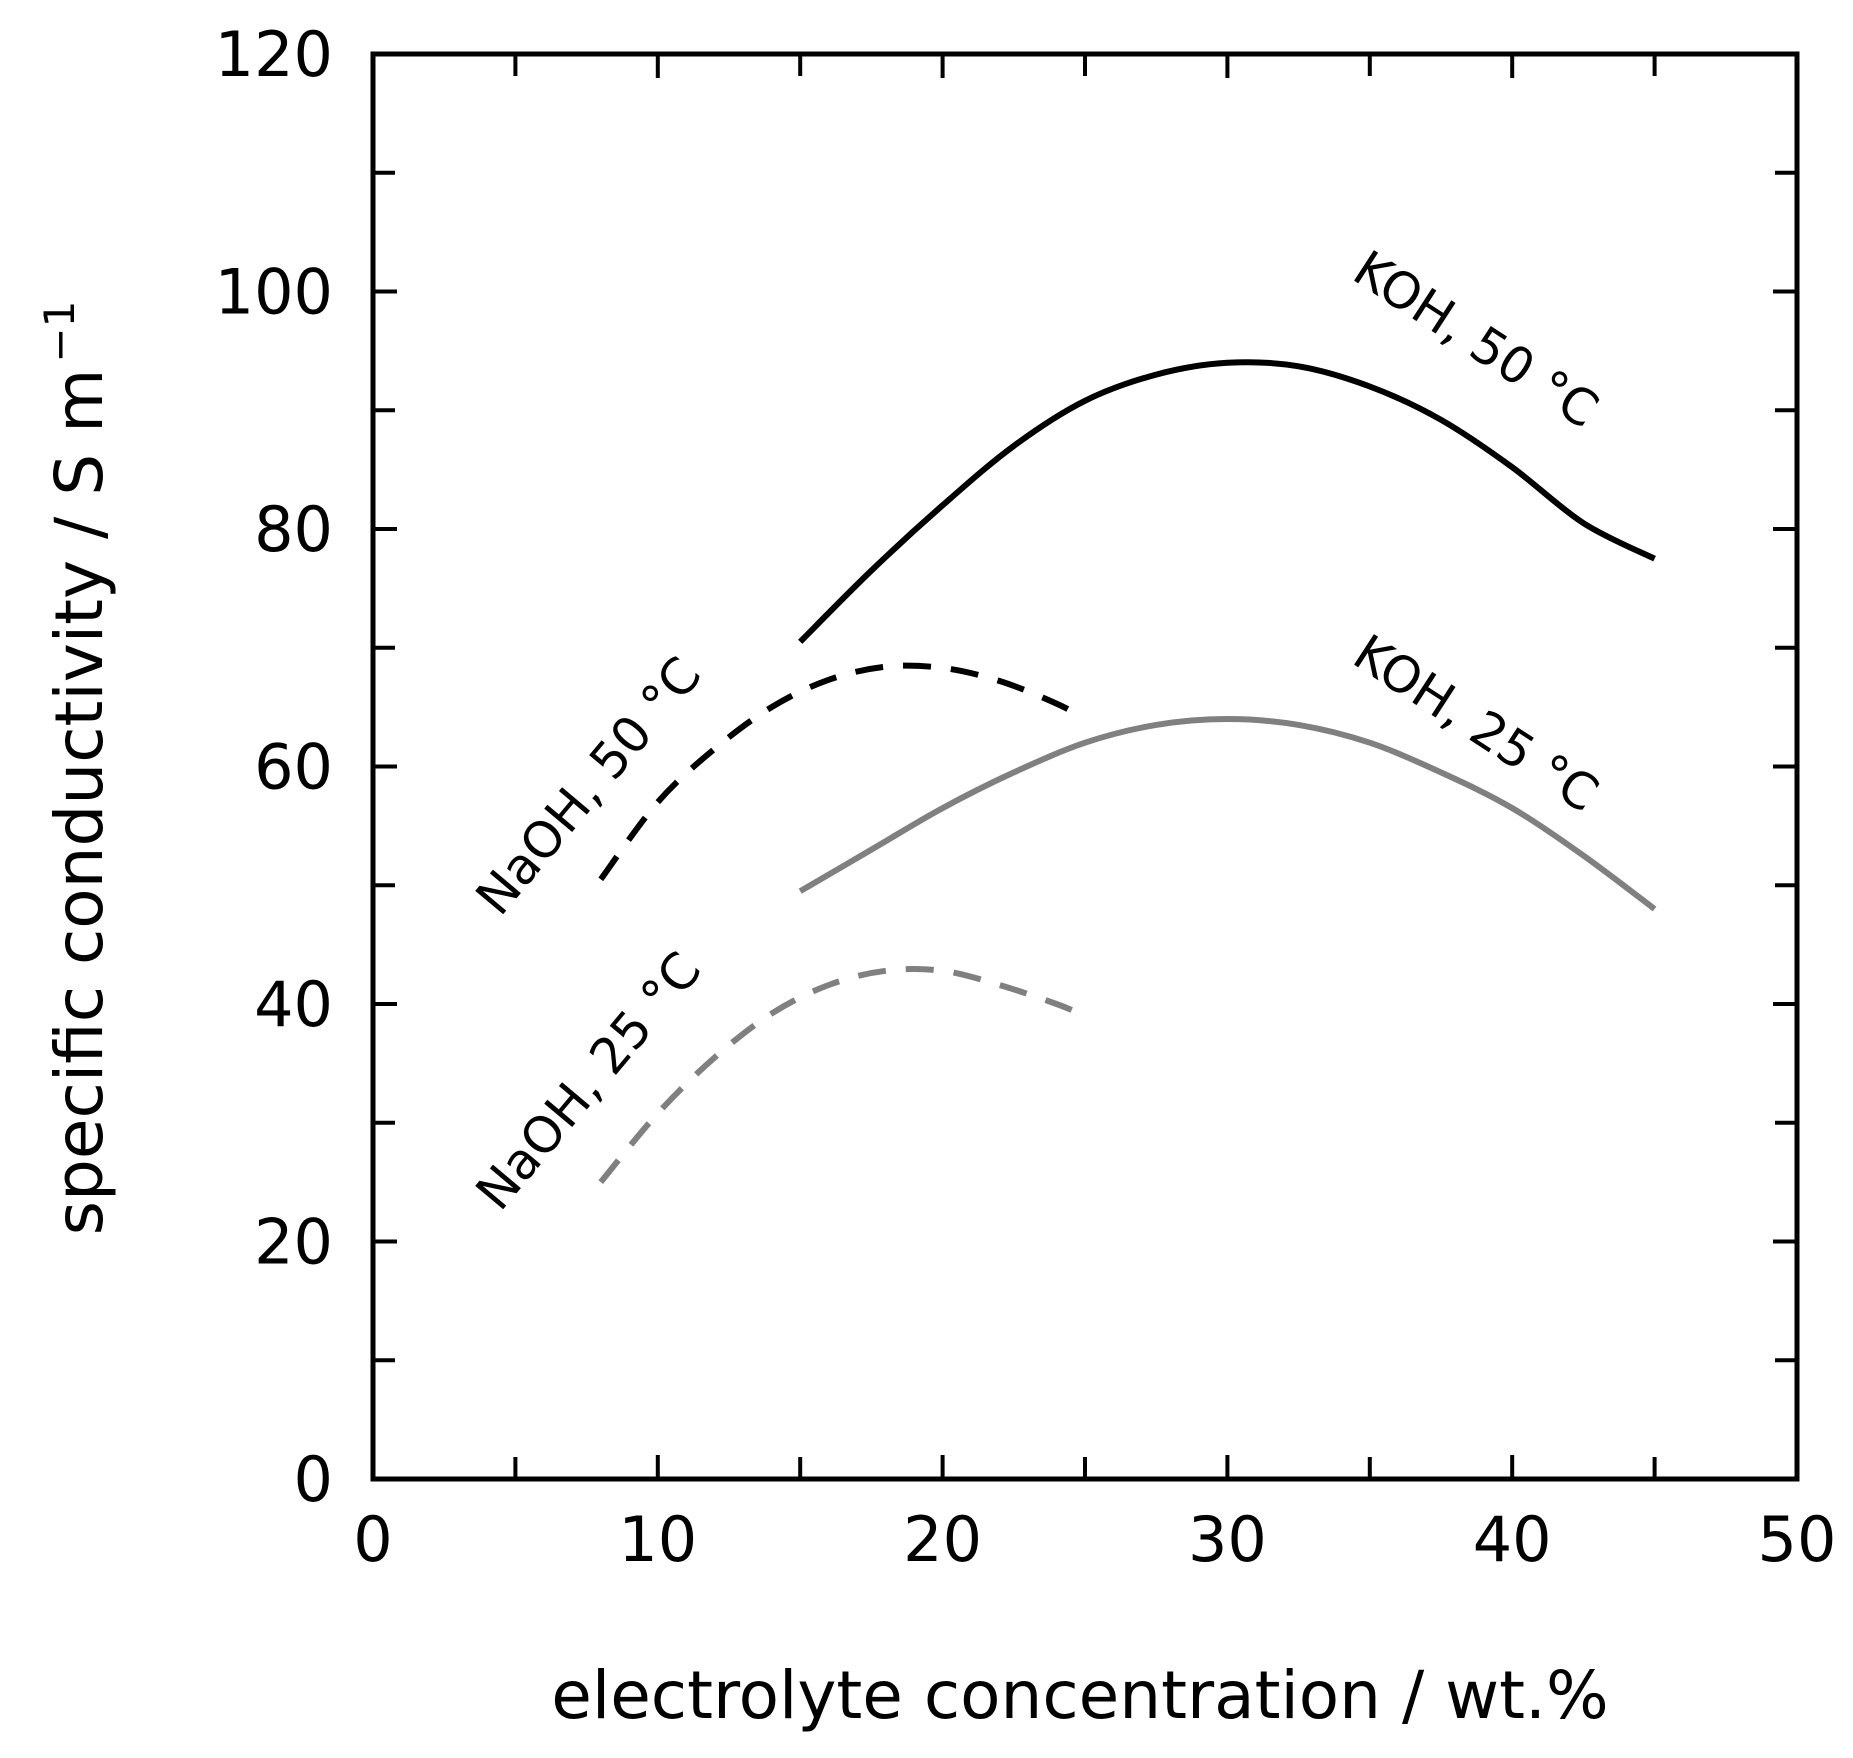  I want to click on y-tick-label: 100, so click(274, 292).